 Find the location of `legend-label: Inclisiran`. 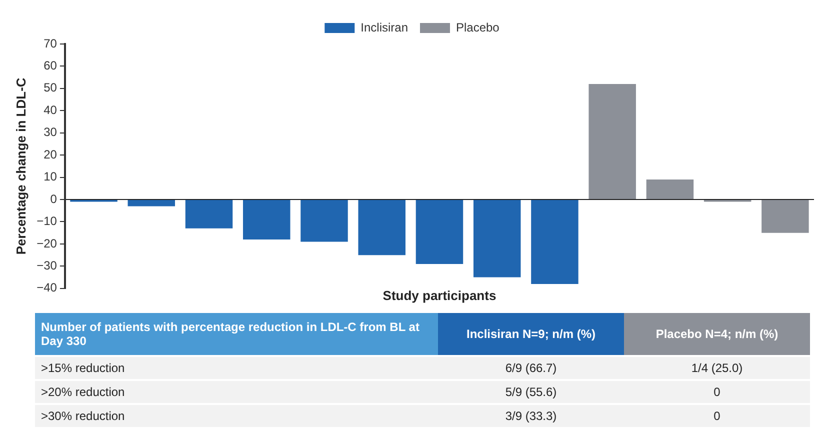

legend-label: Inclisiran is located at coordinates (384, 27).